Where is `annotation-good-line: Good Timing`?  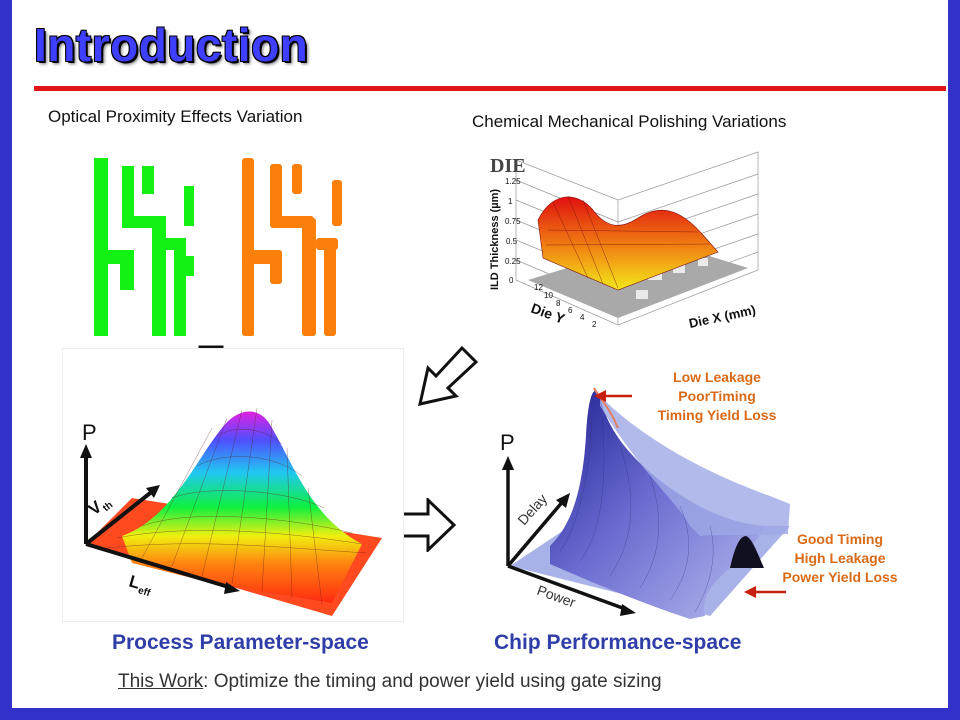
annotation-good-line: Good Timing is located at coordinates (840, 539).